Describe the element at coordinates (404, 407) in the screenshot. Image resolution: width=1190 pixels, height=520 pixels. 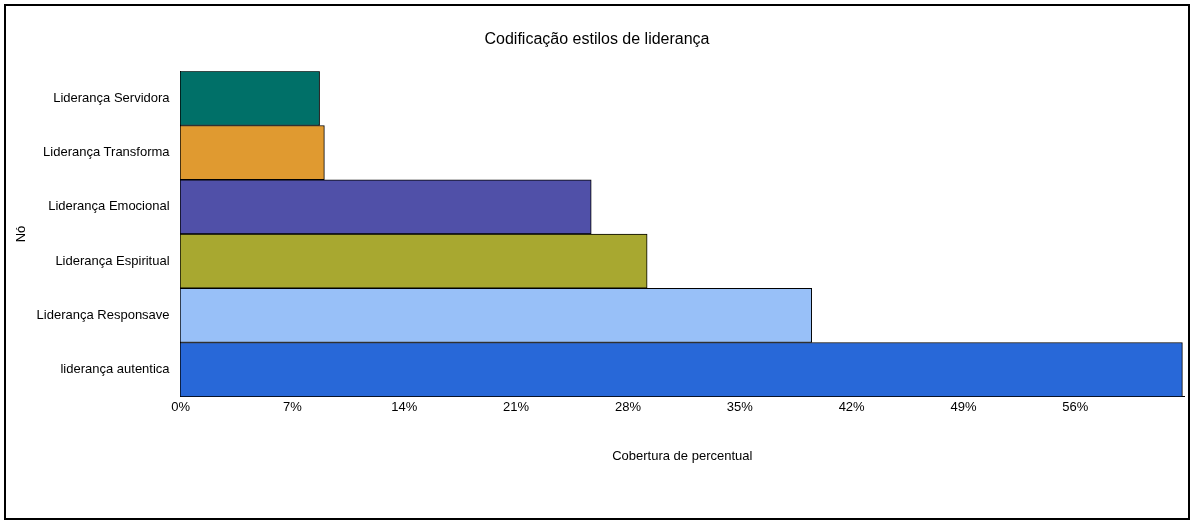
I see `x-tick-label: 14%` at that location.